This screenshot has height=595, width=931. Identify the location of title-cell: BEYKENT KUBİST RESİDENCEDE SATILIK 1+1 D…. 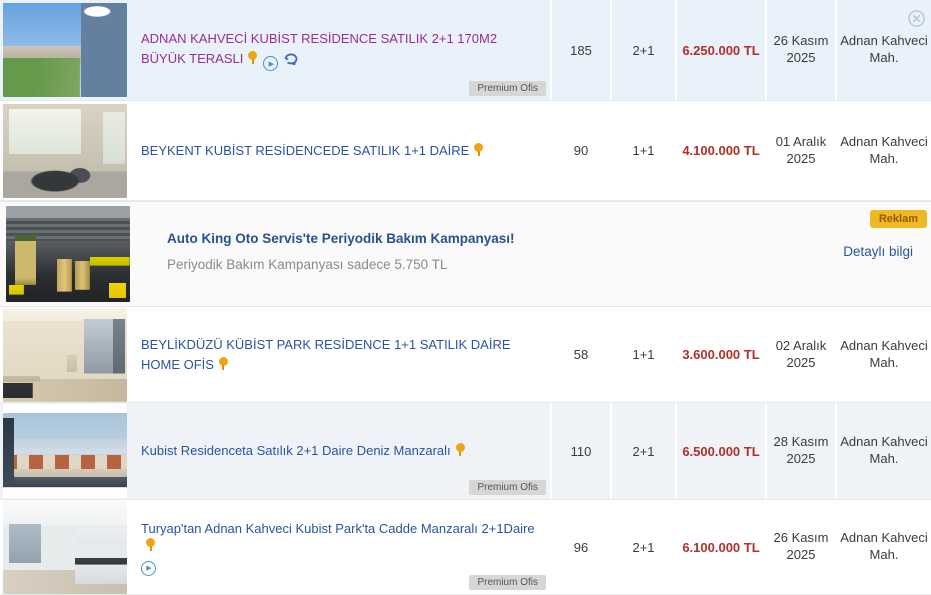
(340, 150).